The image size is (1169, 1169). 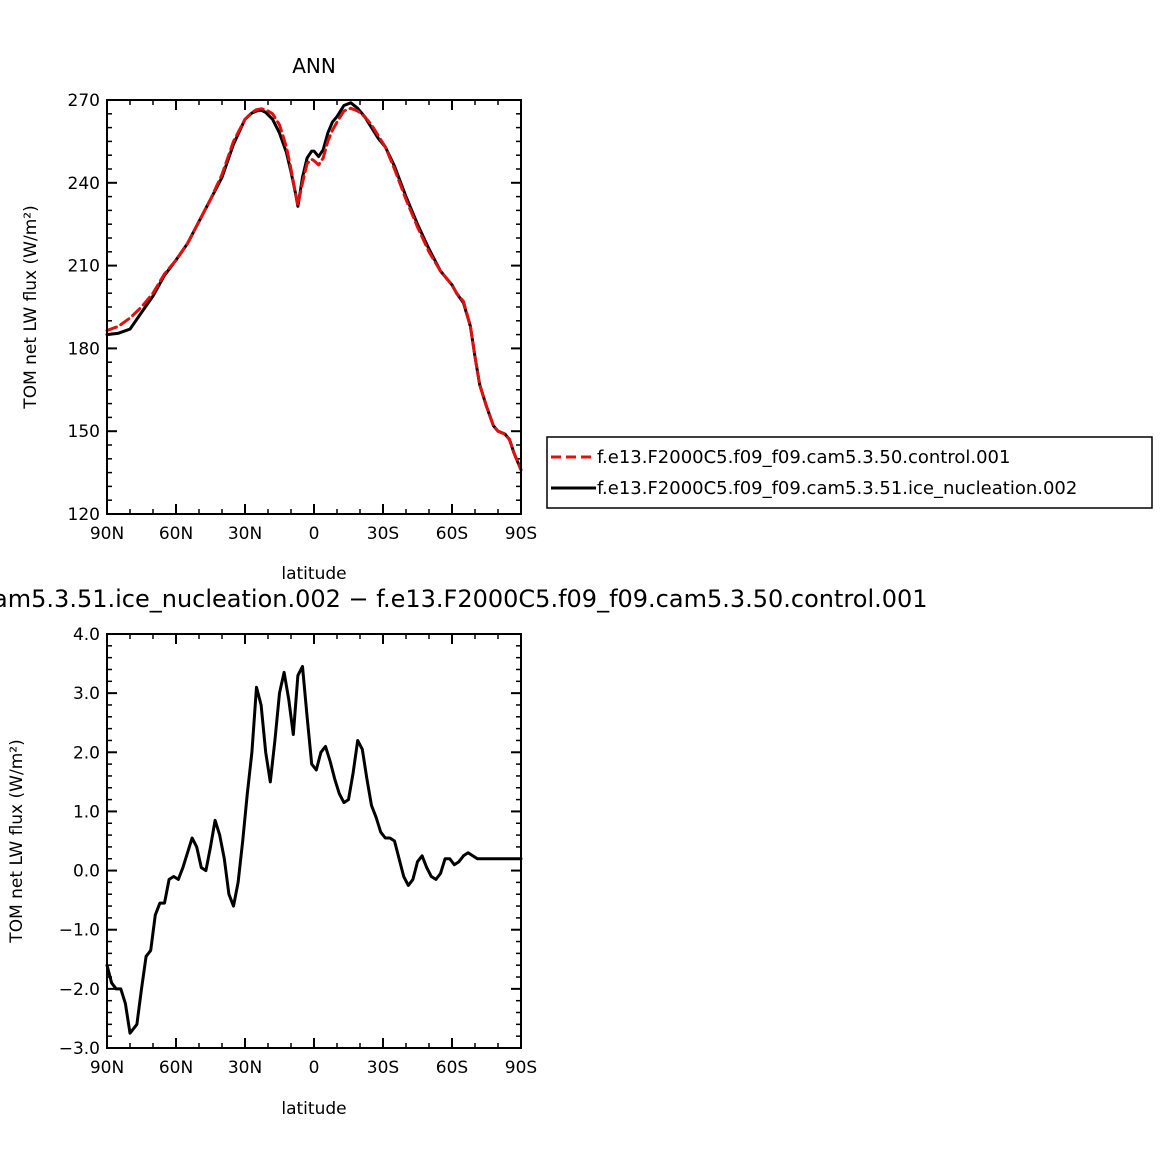 I want to click on top-x-tick-labels: 90N 60N 30N 0 30S 60S 90S, so click(x=313, y=534).